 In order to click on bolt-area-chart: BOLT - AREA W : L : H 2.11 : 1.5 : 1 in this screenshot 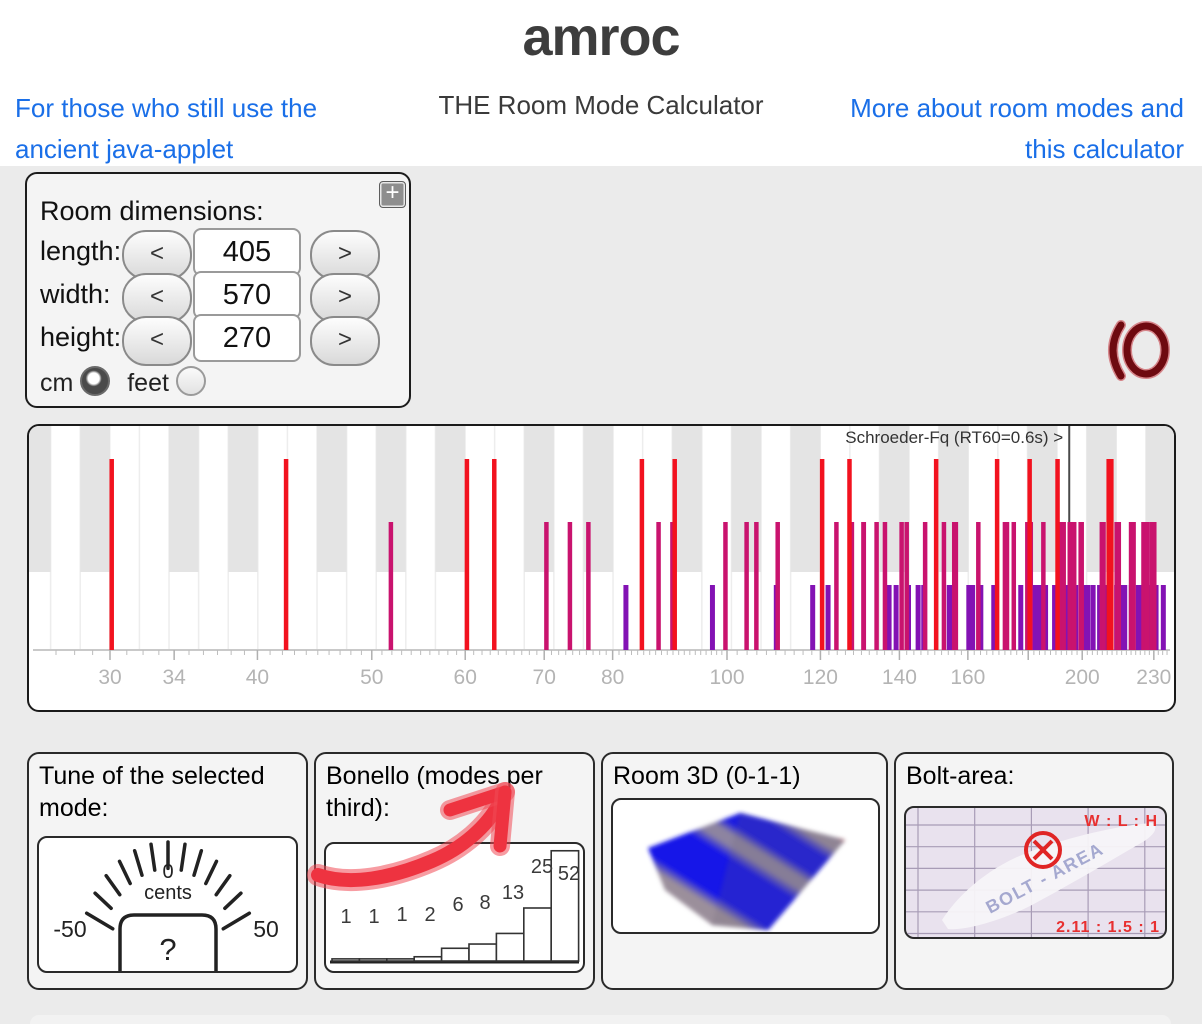, I will do `click(1035, 872)`.